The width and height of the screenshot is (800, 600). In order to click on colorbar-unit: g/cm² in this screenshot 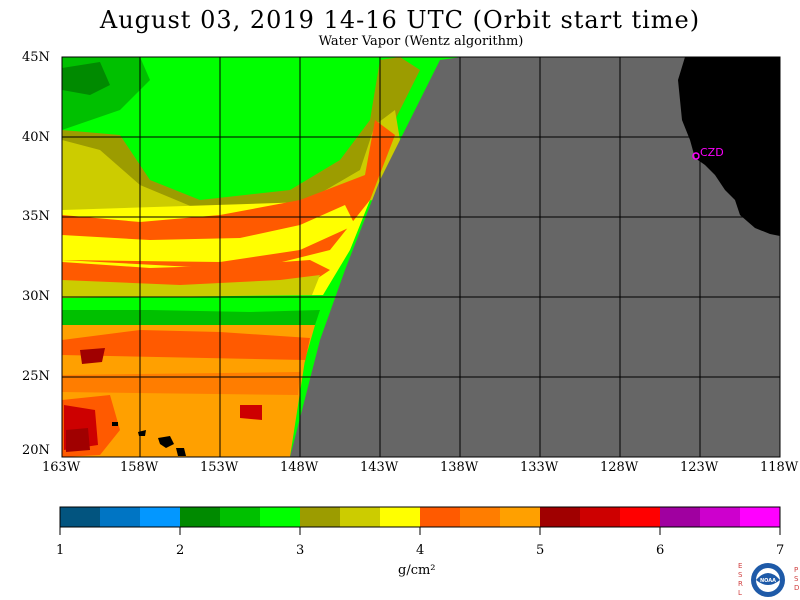, I will do `click(417, 570)`.